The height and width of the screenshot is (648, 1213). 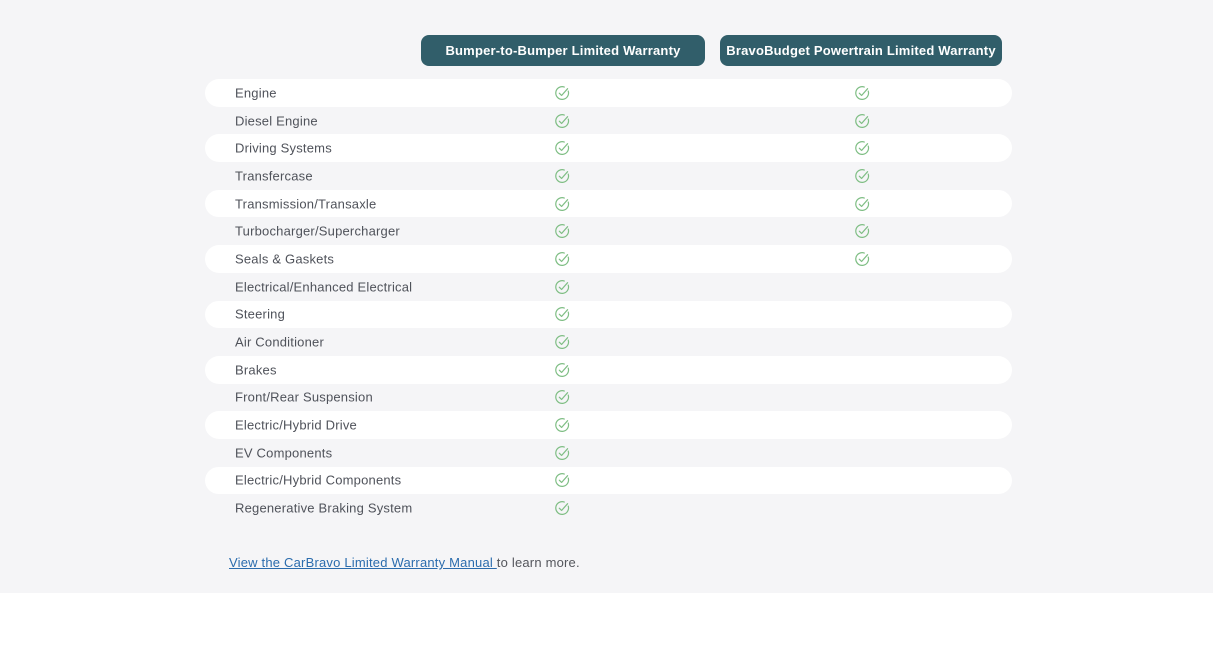 What do you see at coordinates (317, 231) in the screenshot?
I see `row-label: Turbocharger/Supercharger` at bounding box center [317, 231].